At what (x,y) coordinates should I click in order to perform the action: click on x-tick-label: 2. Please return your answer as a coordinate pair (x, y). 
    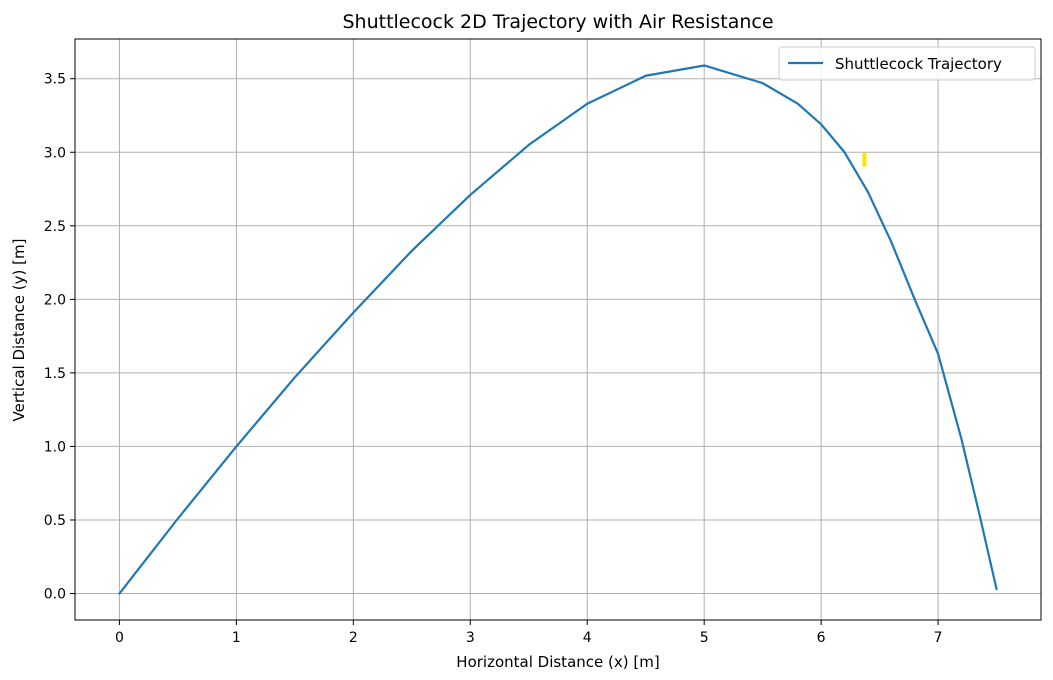
    Looking at the image, I should click on (353, 638).